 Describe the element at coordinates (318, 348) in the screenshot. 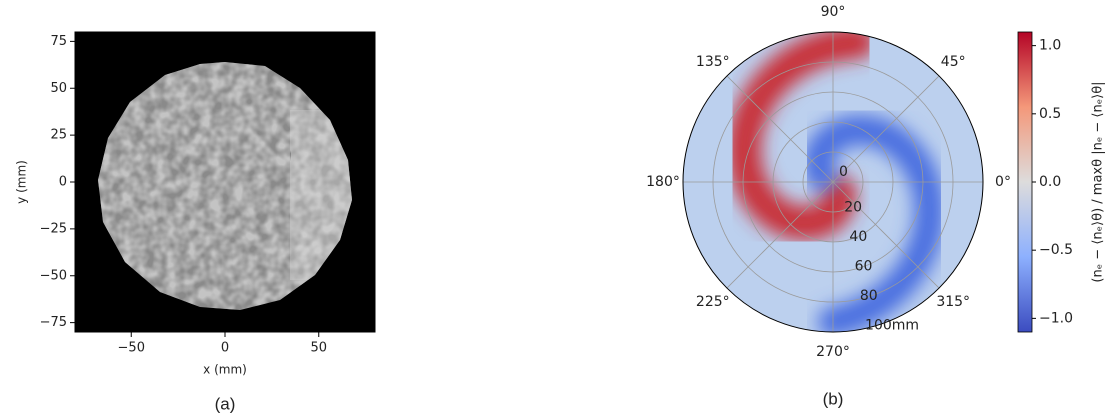

I see `x-tick-label: 50` at that location.